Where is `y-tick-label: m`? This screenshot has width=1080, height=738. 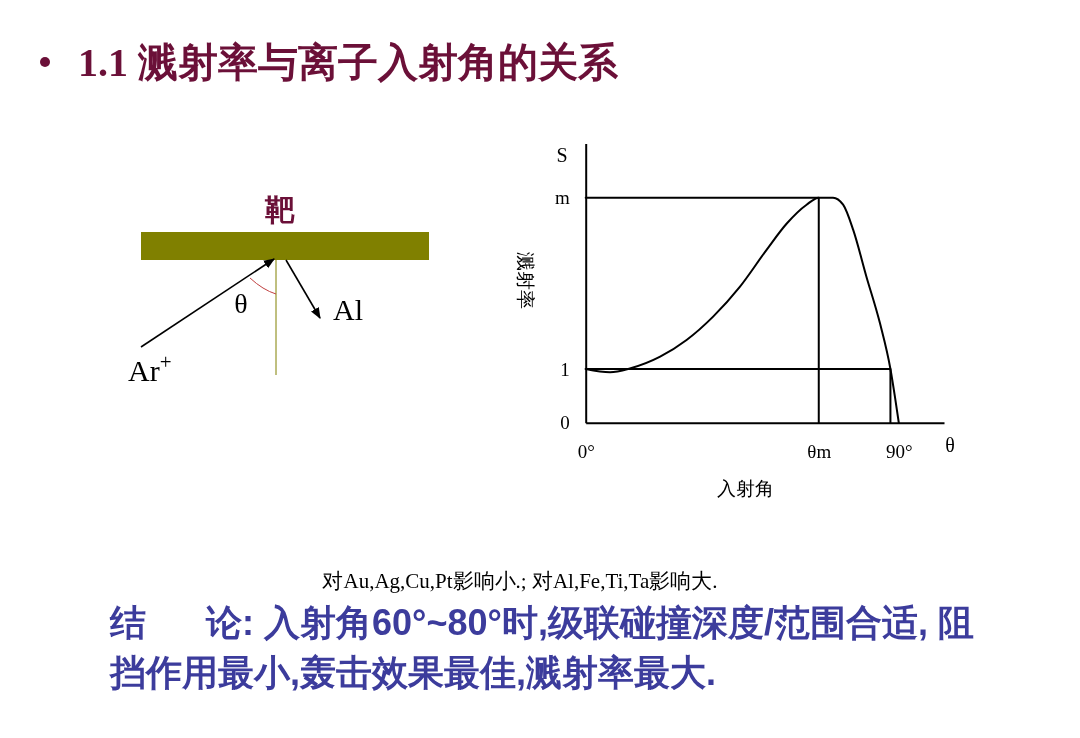
y-tick-label: m is located at coordinates (562, 198).